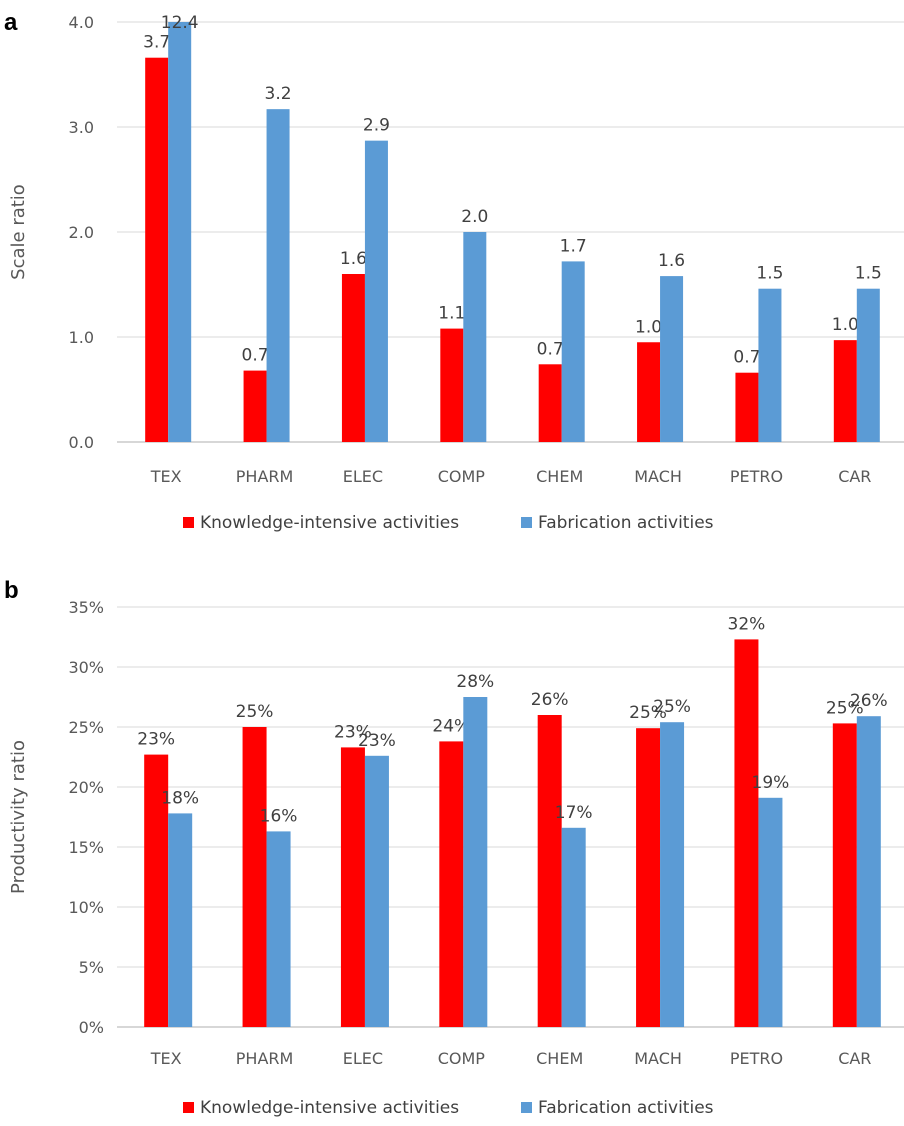 This screenshot has height=1126, width=904. I want to click on y-tick-label: 10%, so click(86, 907).